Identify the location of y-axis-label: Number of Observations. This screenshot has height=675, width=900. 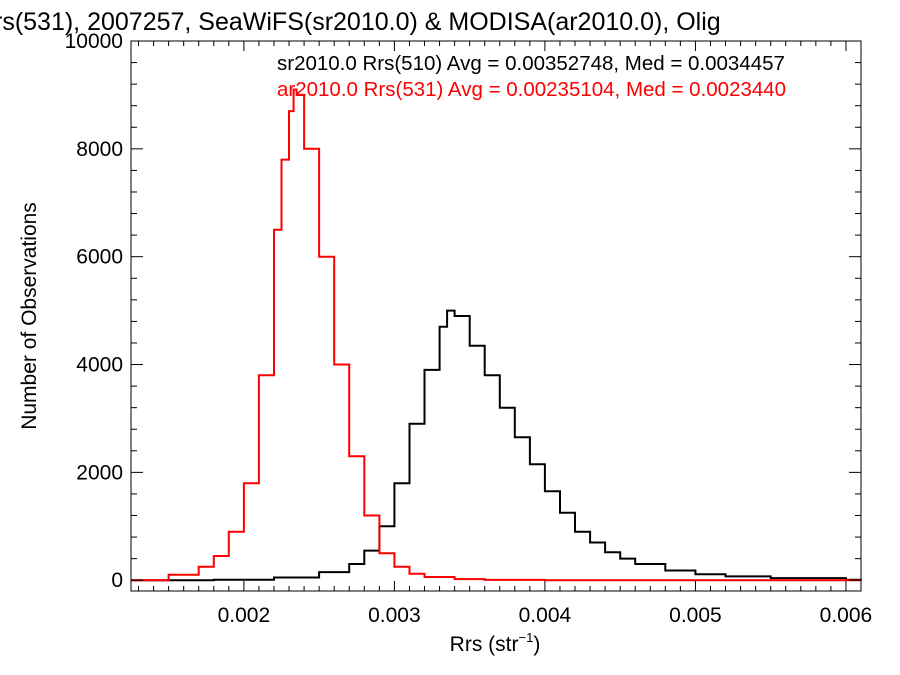
(29, 316).